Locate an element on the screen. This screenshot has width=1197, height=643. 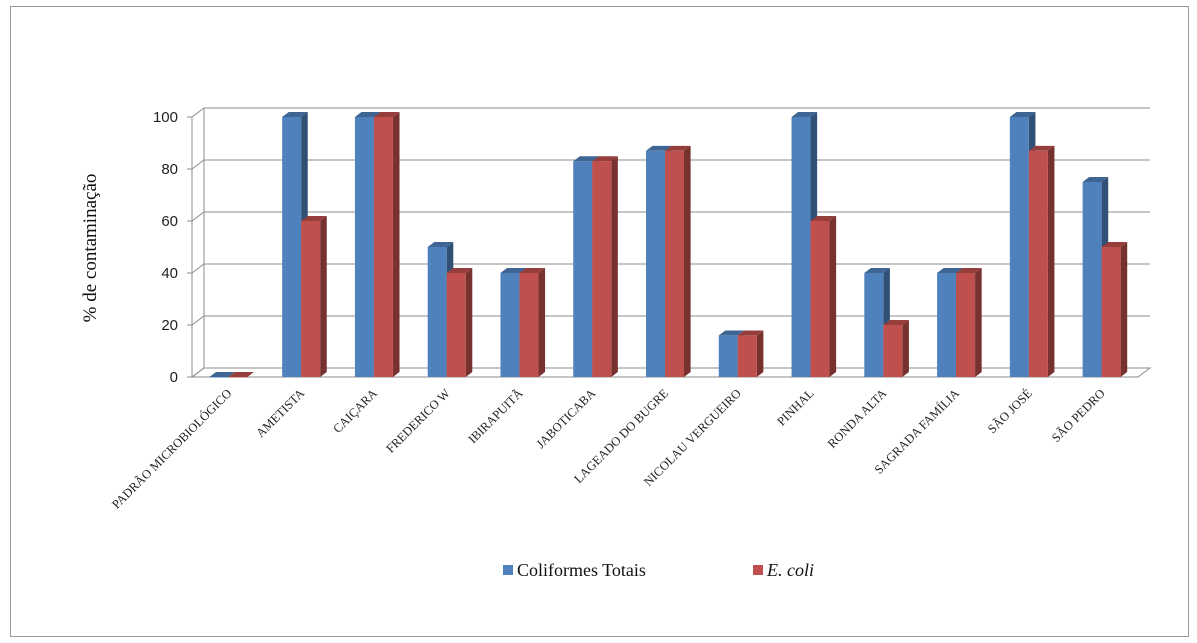
legend: Coliformes Totais E. coli is located at coordinates (658, 570).